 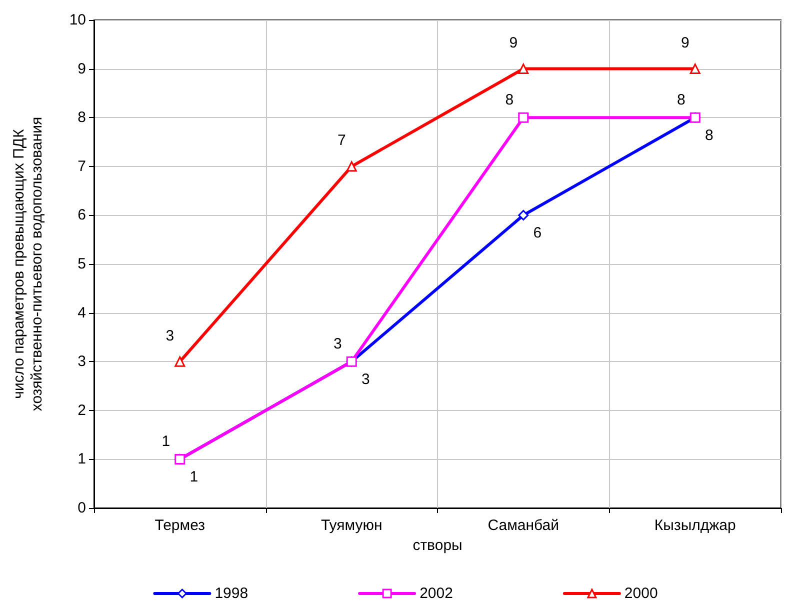 I want to click on x-tick-label: Саманбай, so click(x=523, y=525).